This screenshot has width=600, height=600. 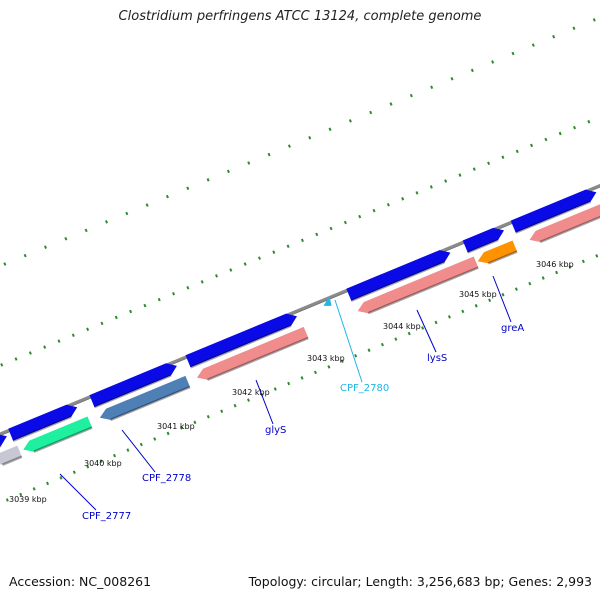 I want to click on reverse-cds-0-rim, so click(x=12, y=460).